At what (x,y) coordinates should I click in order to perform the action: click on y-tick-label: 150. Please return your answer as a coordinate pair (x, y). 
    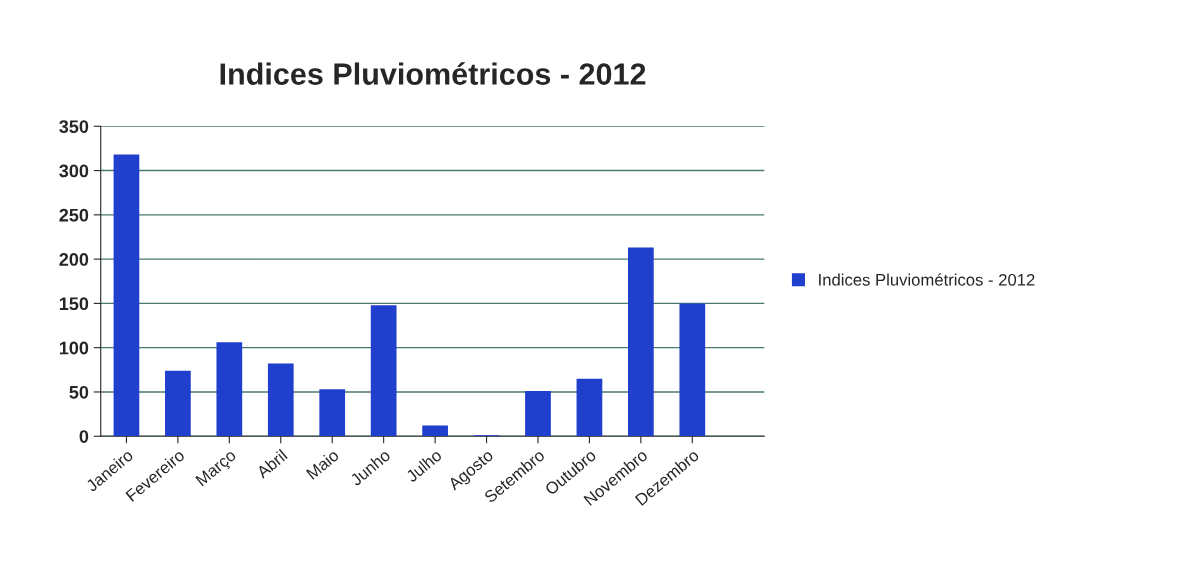
    Looking at the image, I should click on (74, 304).